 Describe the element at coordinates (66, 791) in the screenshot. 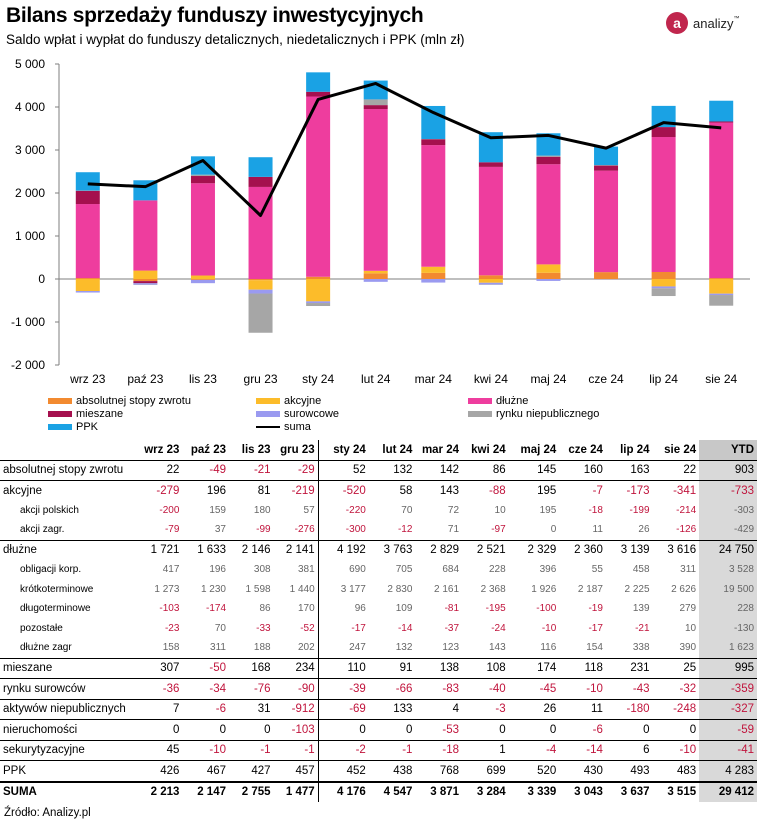

I see `row-label: SUMA` at that location.